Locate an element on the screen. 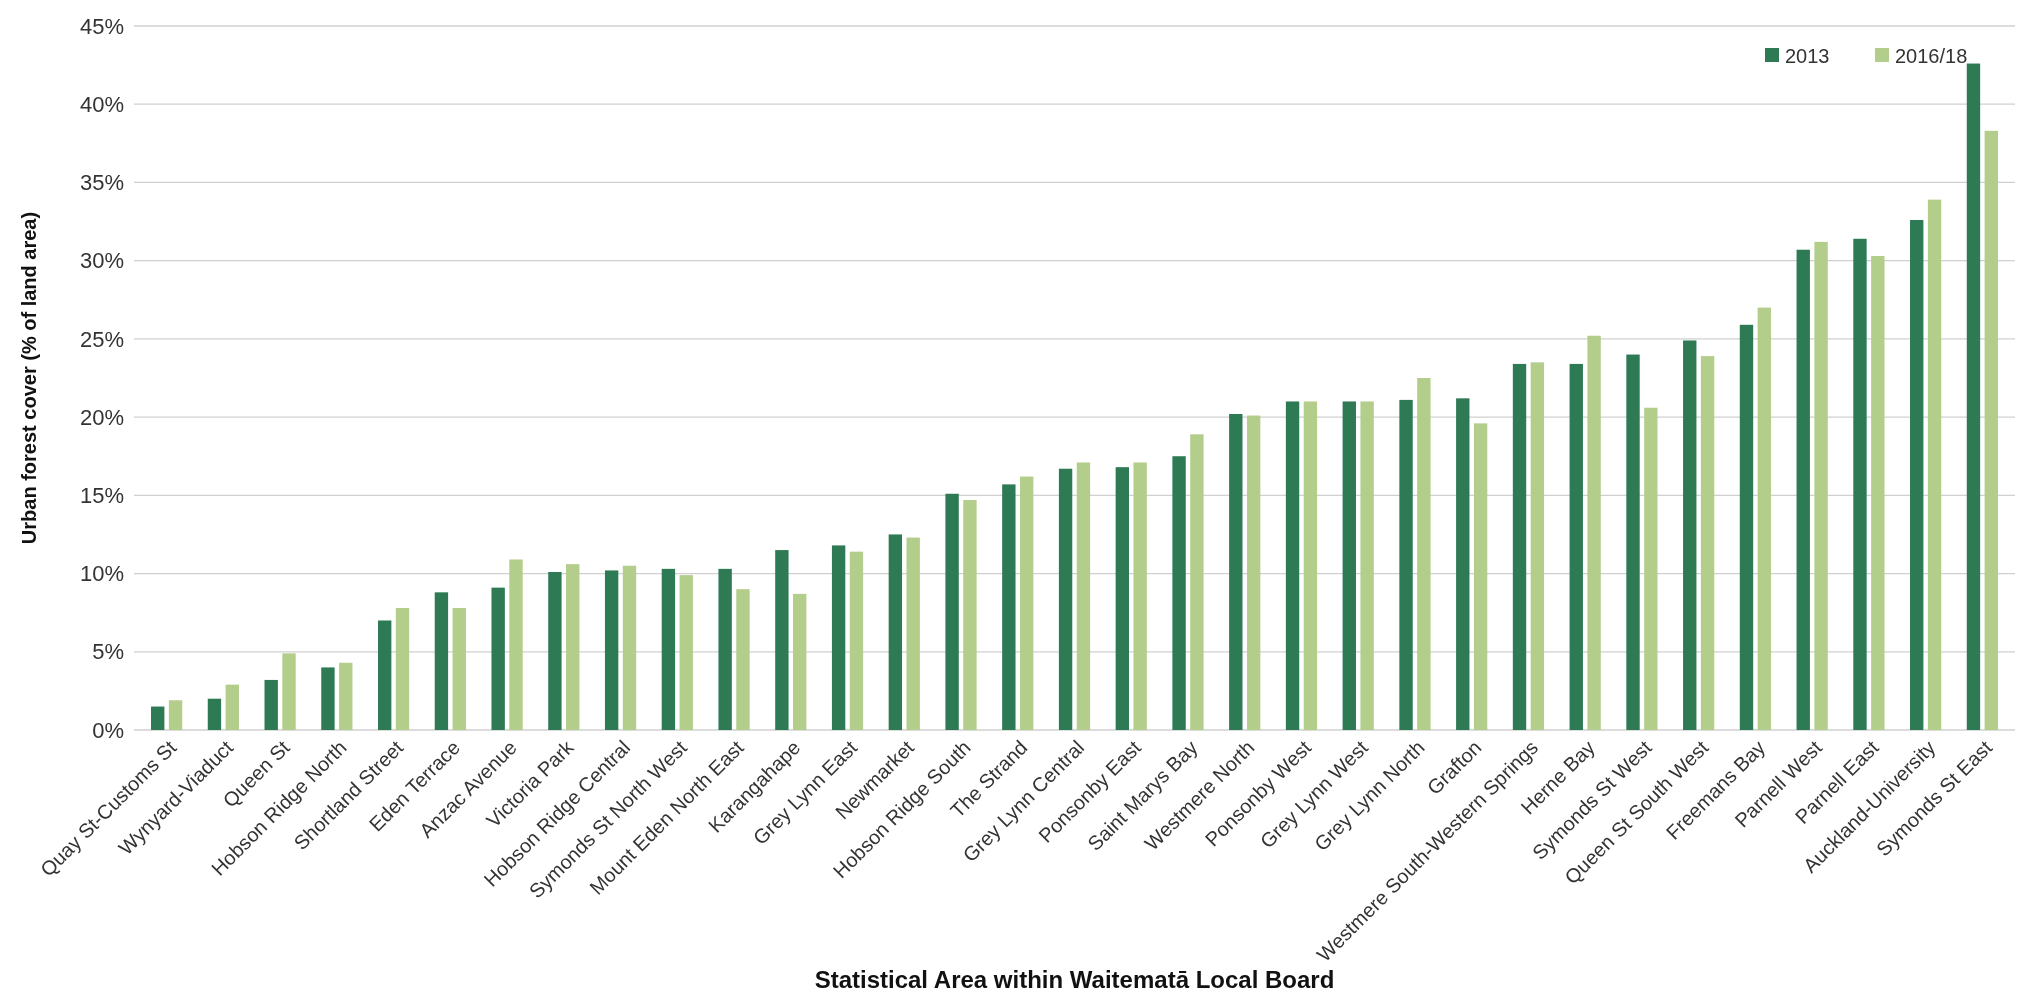 The width and height of the screenshot is (2035, 996). y-tick-label: 30% is located at coordinates (101, 261).